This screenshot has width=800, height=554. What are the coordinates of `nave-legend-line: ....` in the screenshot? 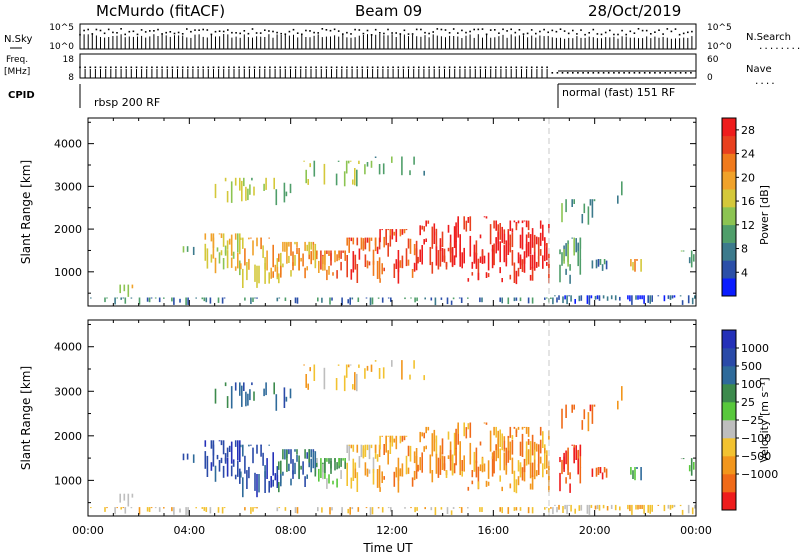 It's located at (765, 82).